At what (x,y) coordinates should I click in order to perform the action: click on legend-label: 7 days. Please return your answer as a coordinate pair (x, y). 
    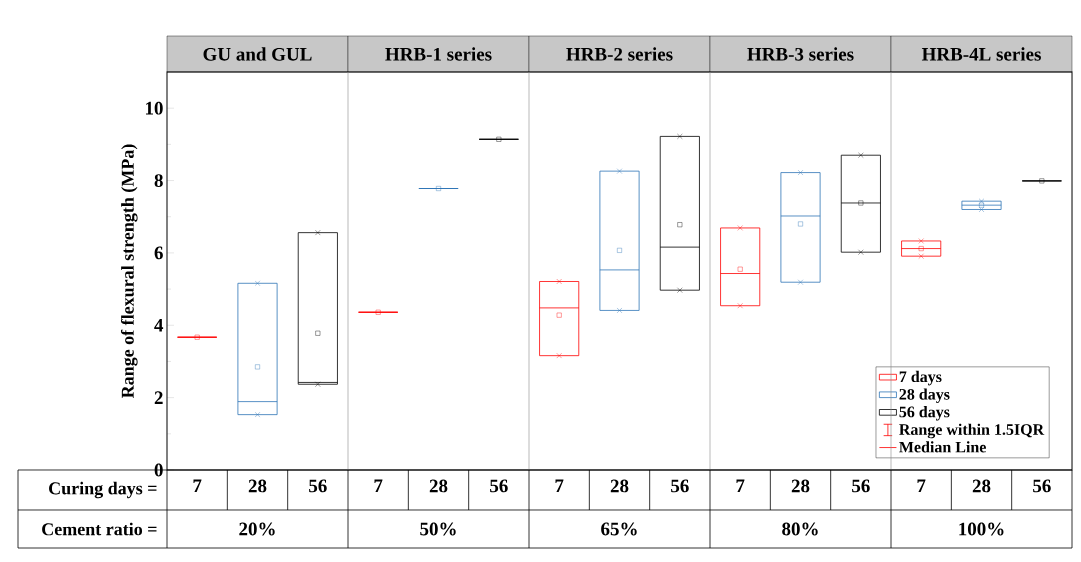
    Looking at the image, I should click on (920, 378).